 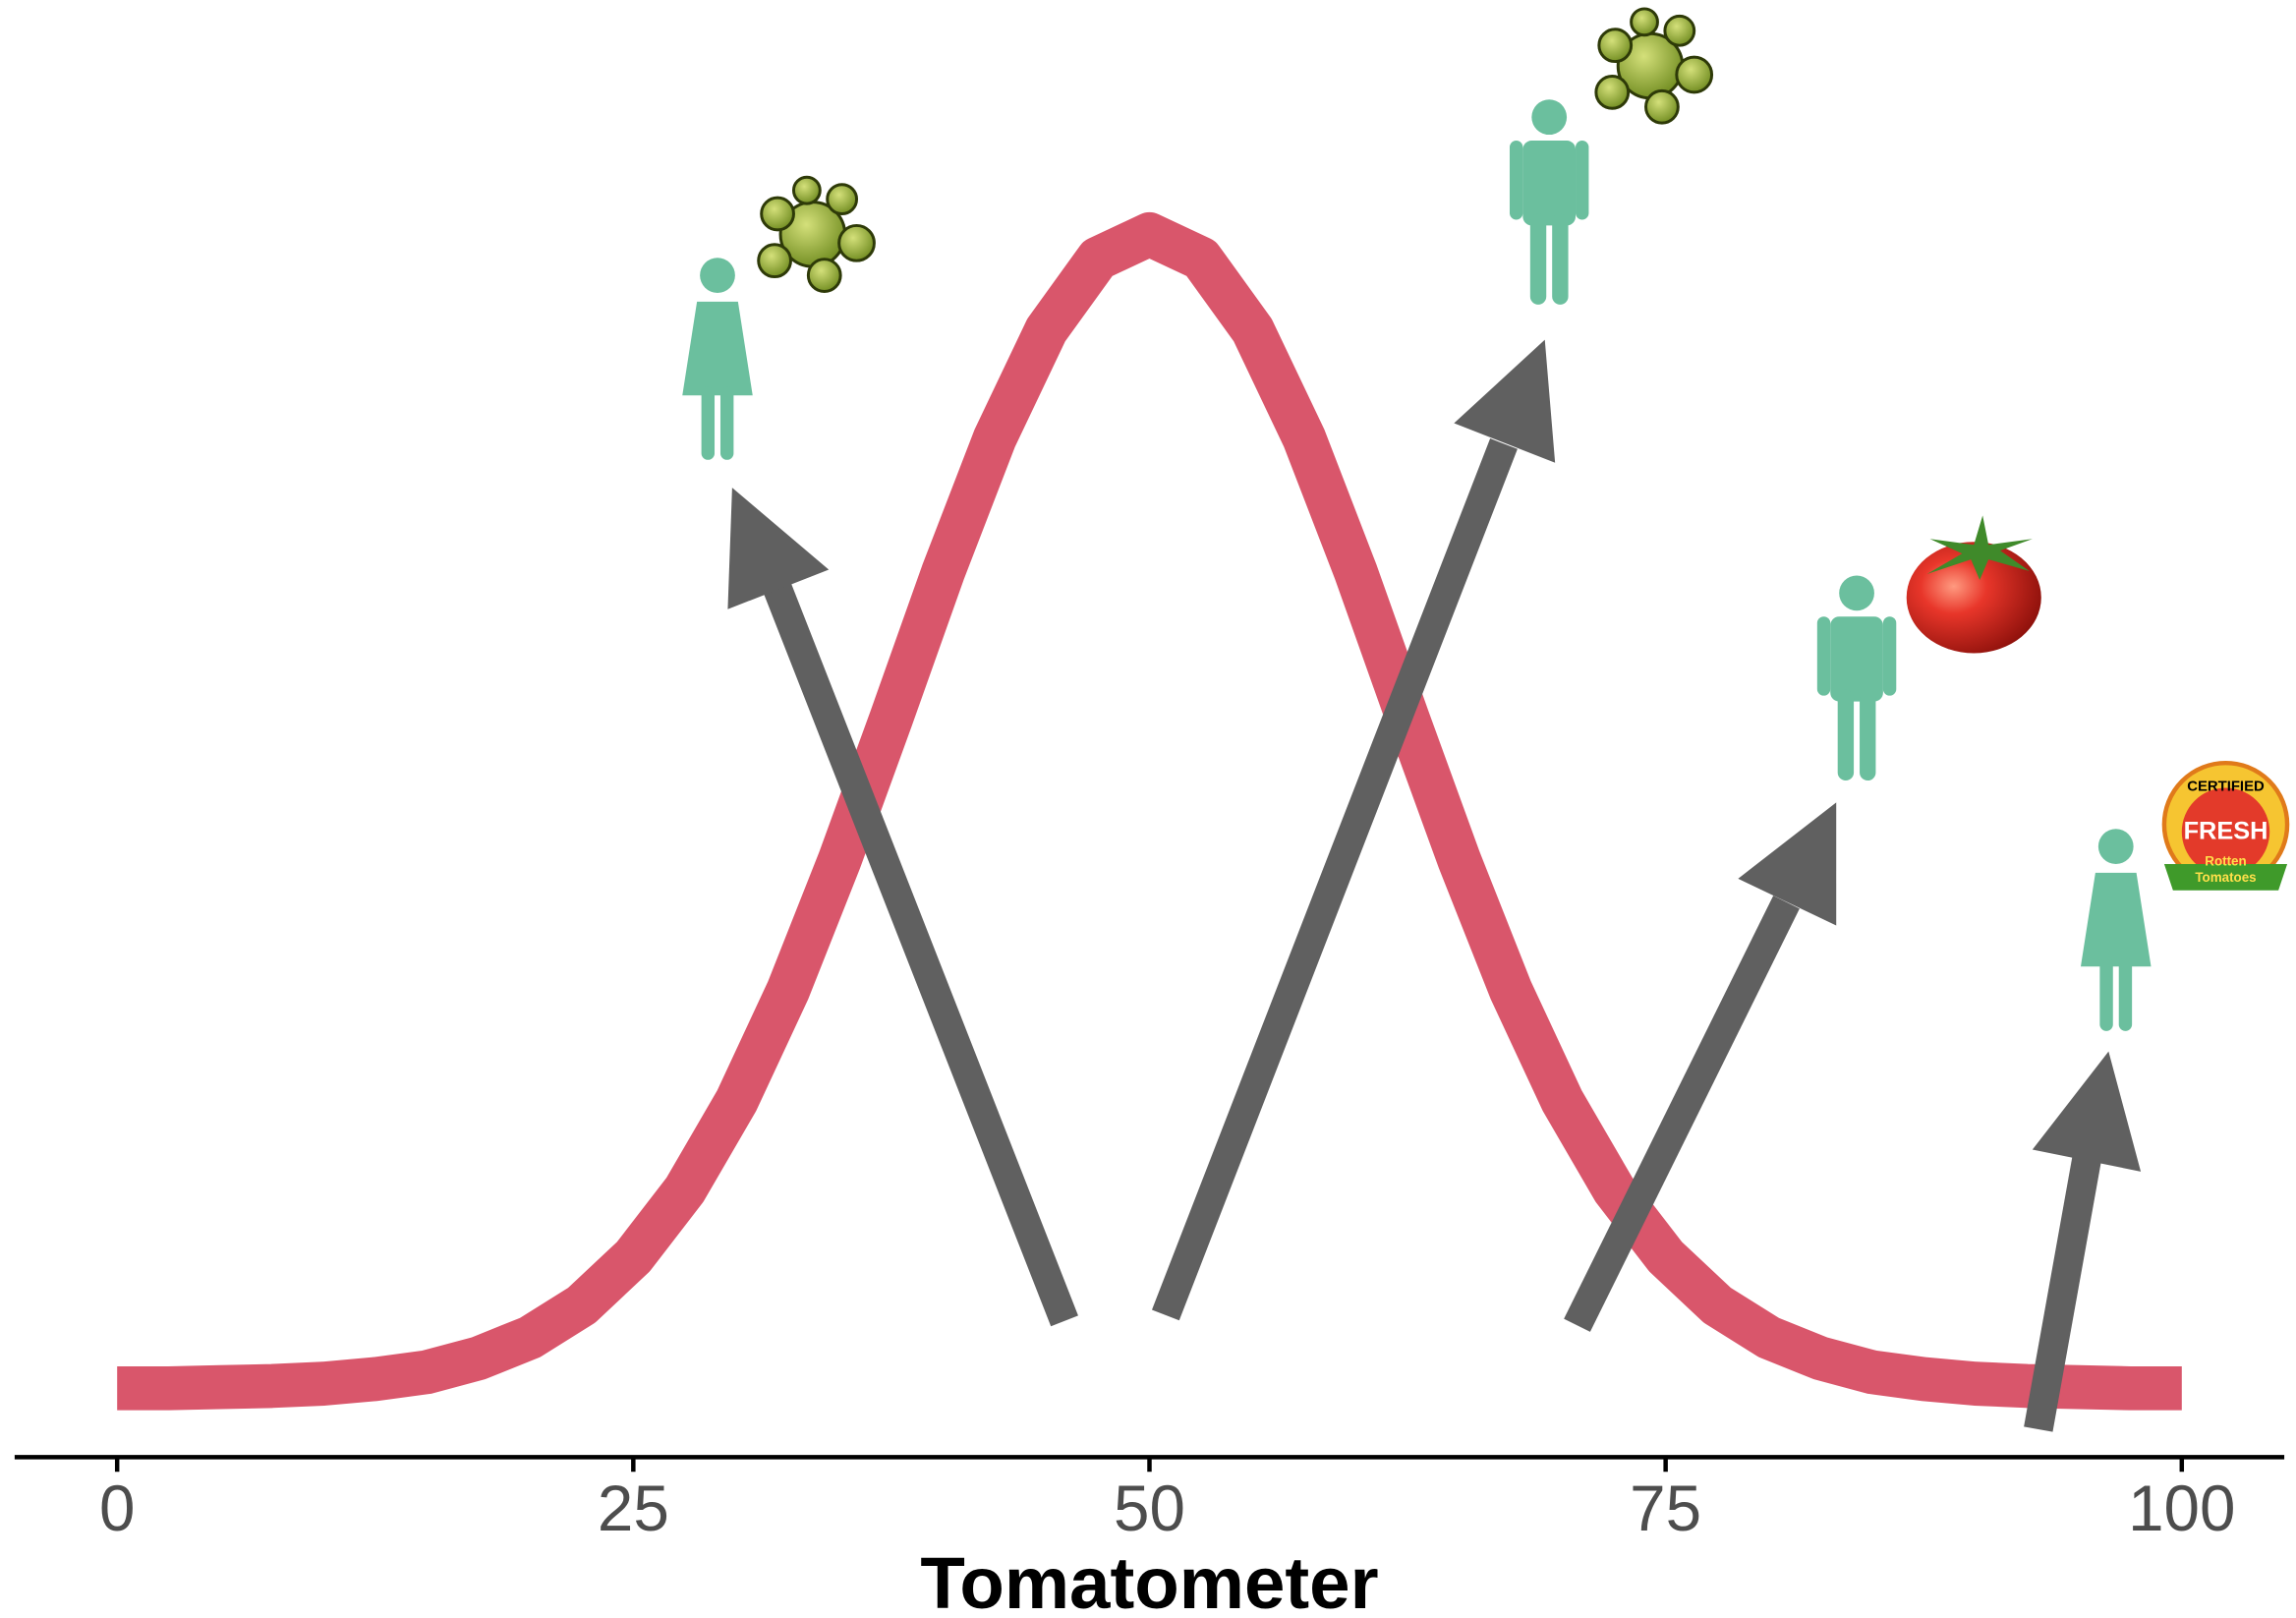 I want to click on x-tick-label: 100, so click(x=2182, y=1508).